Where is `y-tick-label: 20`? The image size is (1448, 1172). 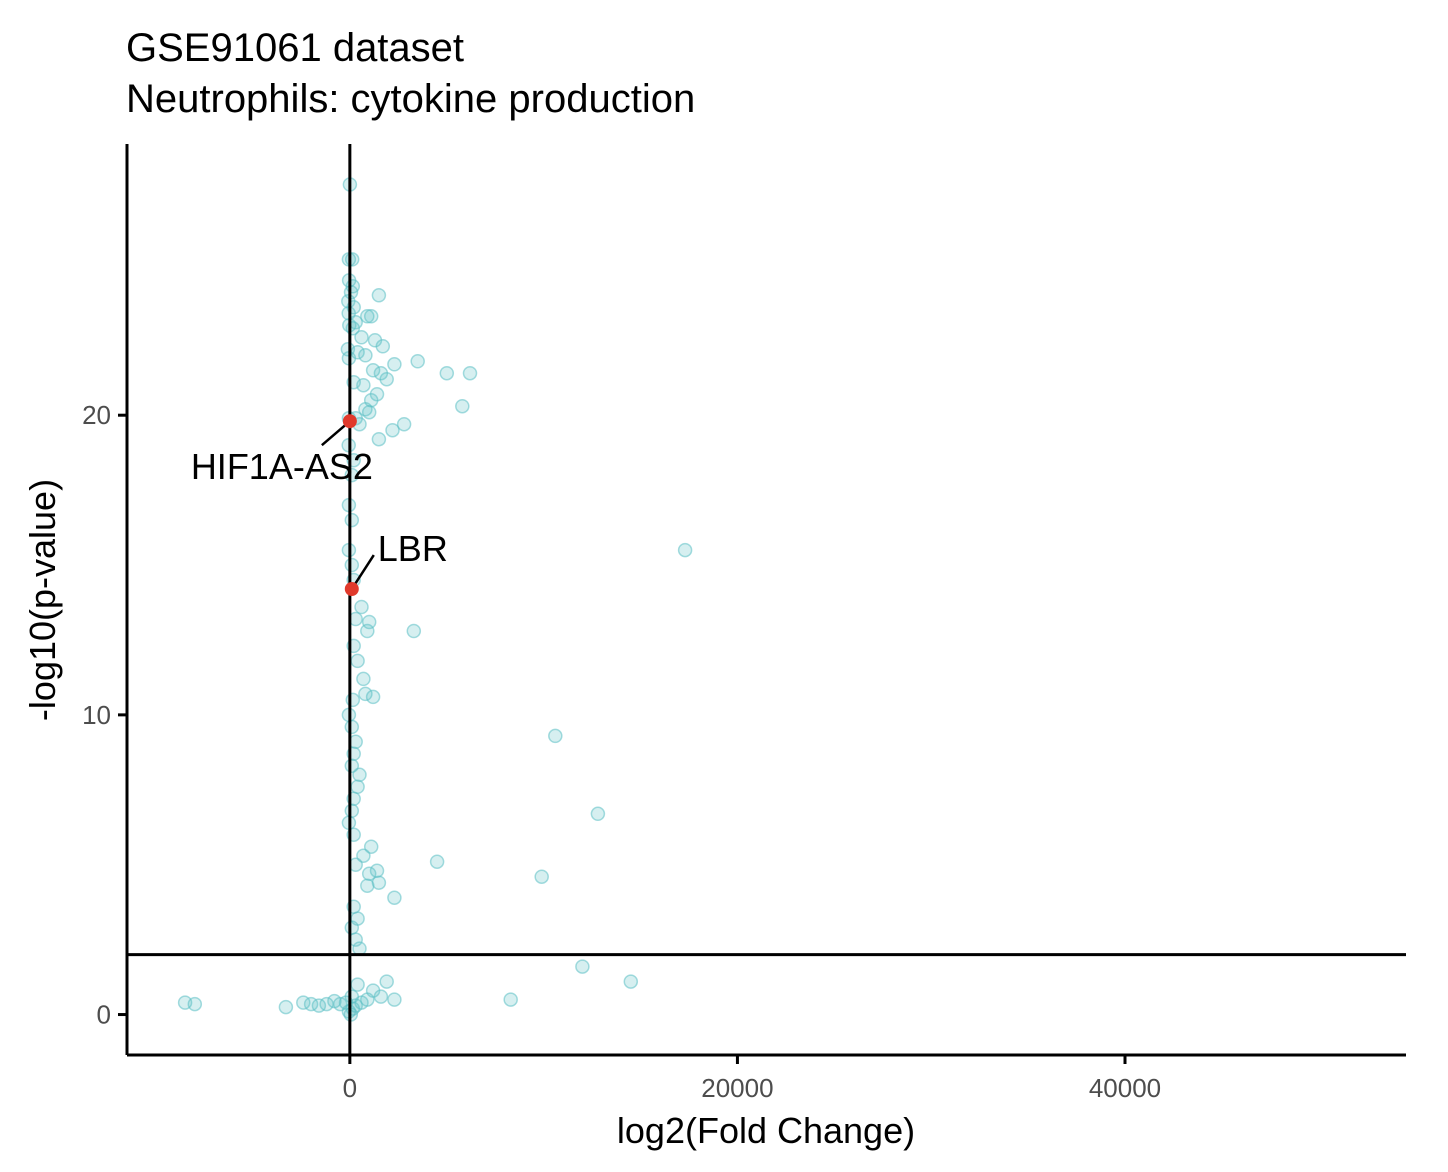 y-tick-label: 20 is located at coordinates (96, 415).